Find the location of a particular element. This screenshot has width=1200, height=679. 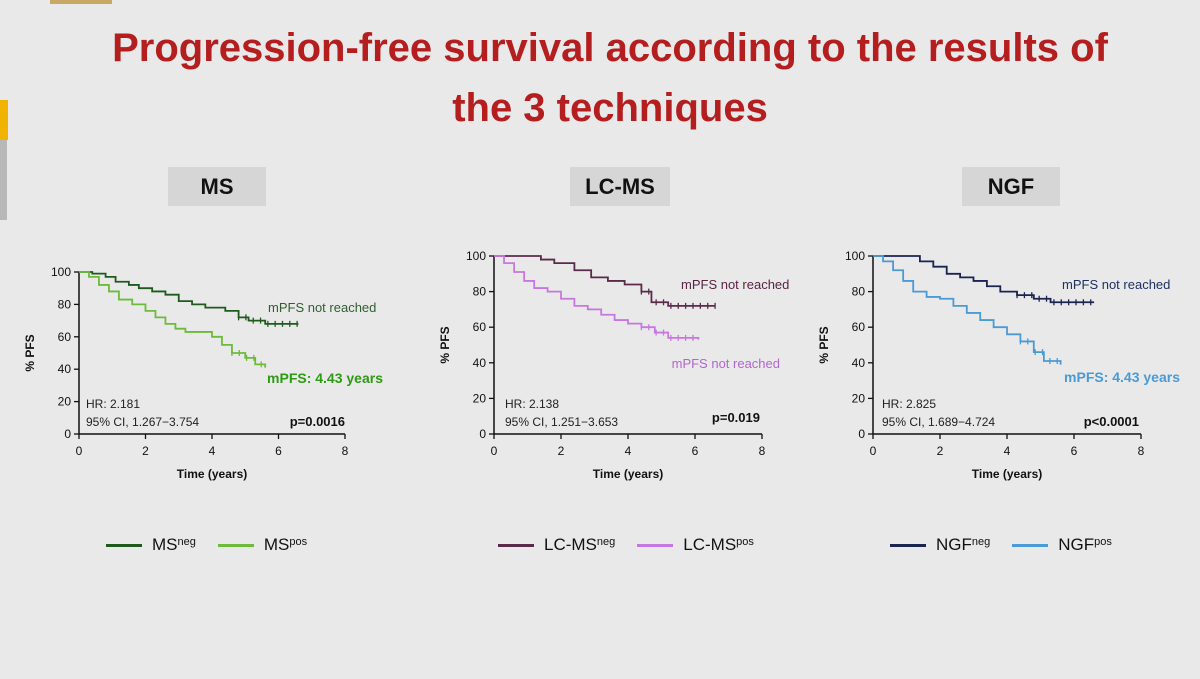

chart-ms-p-value: p=0.0016 is located at coordinates (317, 421).